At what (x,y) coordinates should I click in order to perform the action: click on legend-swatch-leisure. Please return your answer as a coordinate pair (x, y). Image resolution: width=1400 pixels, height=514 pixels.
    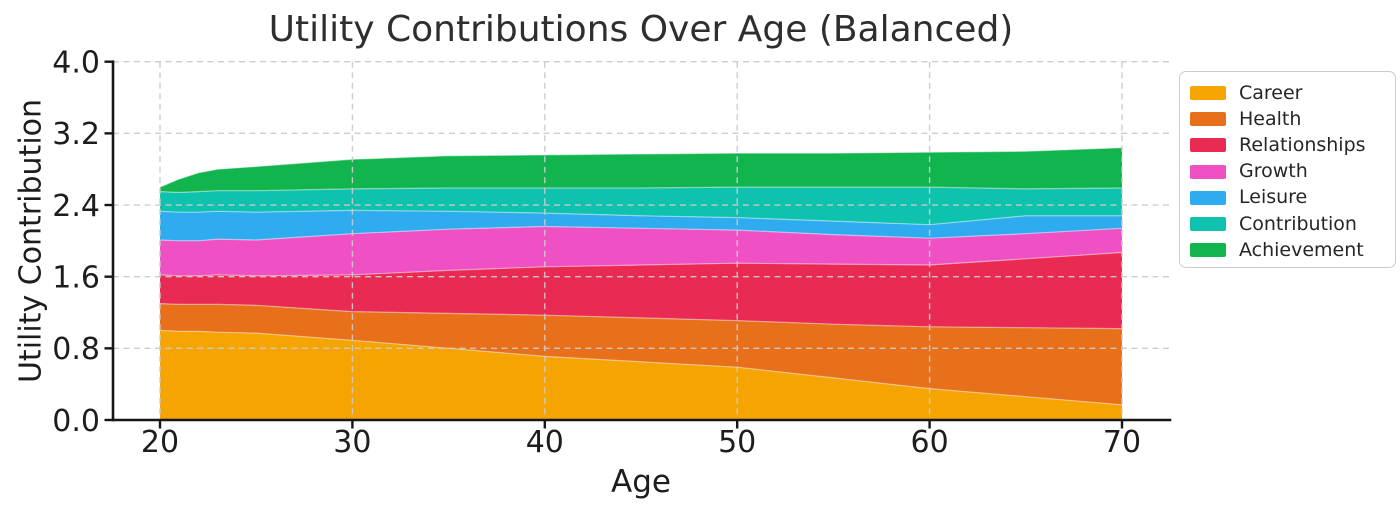
    Looking at the image, I should click on (1208, 197).